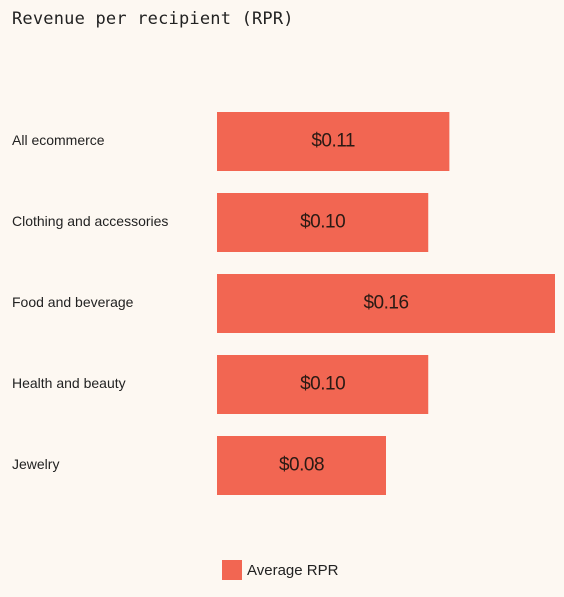  I want to click on category-label: Jewelry, so click(35, 464).